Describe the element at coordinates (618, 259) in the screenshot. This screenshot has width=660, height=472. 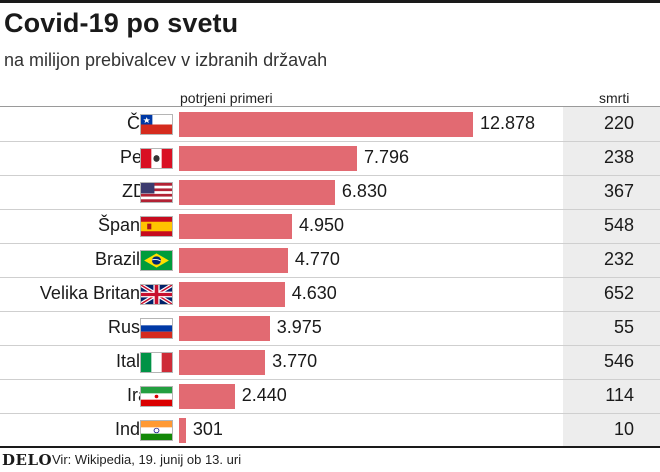
I see `deaths-value-label: 232` at that location.